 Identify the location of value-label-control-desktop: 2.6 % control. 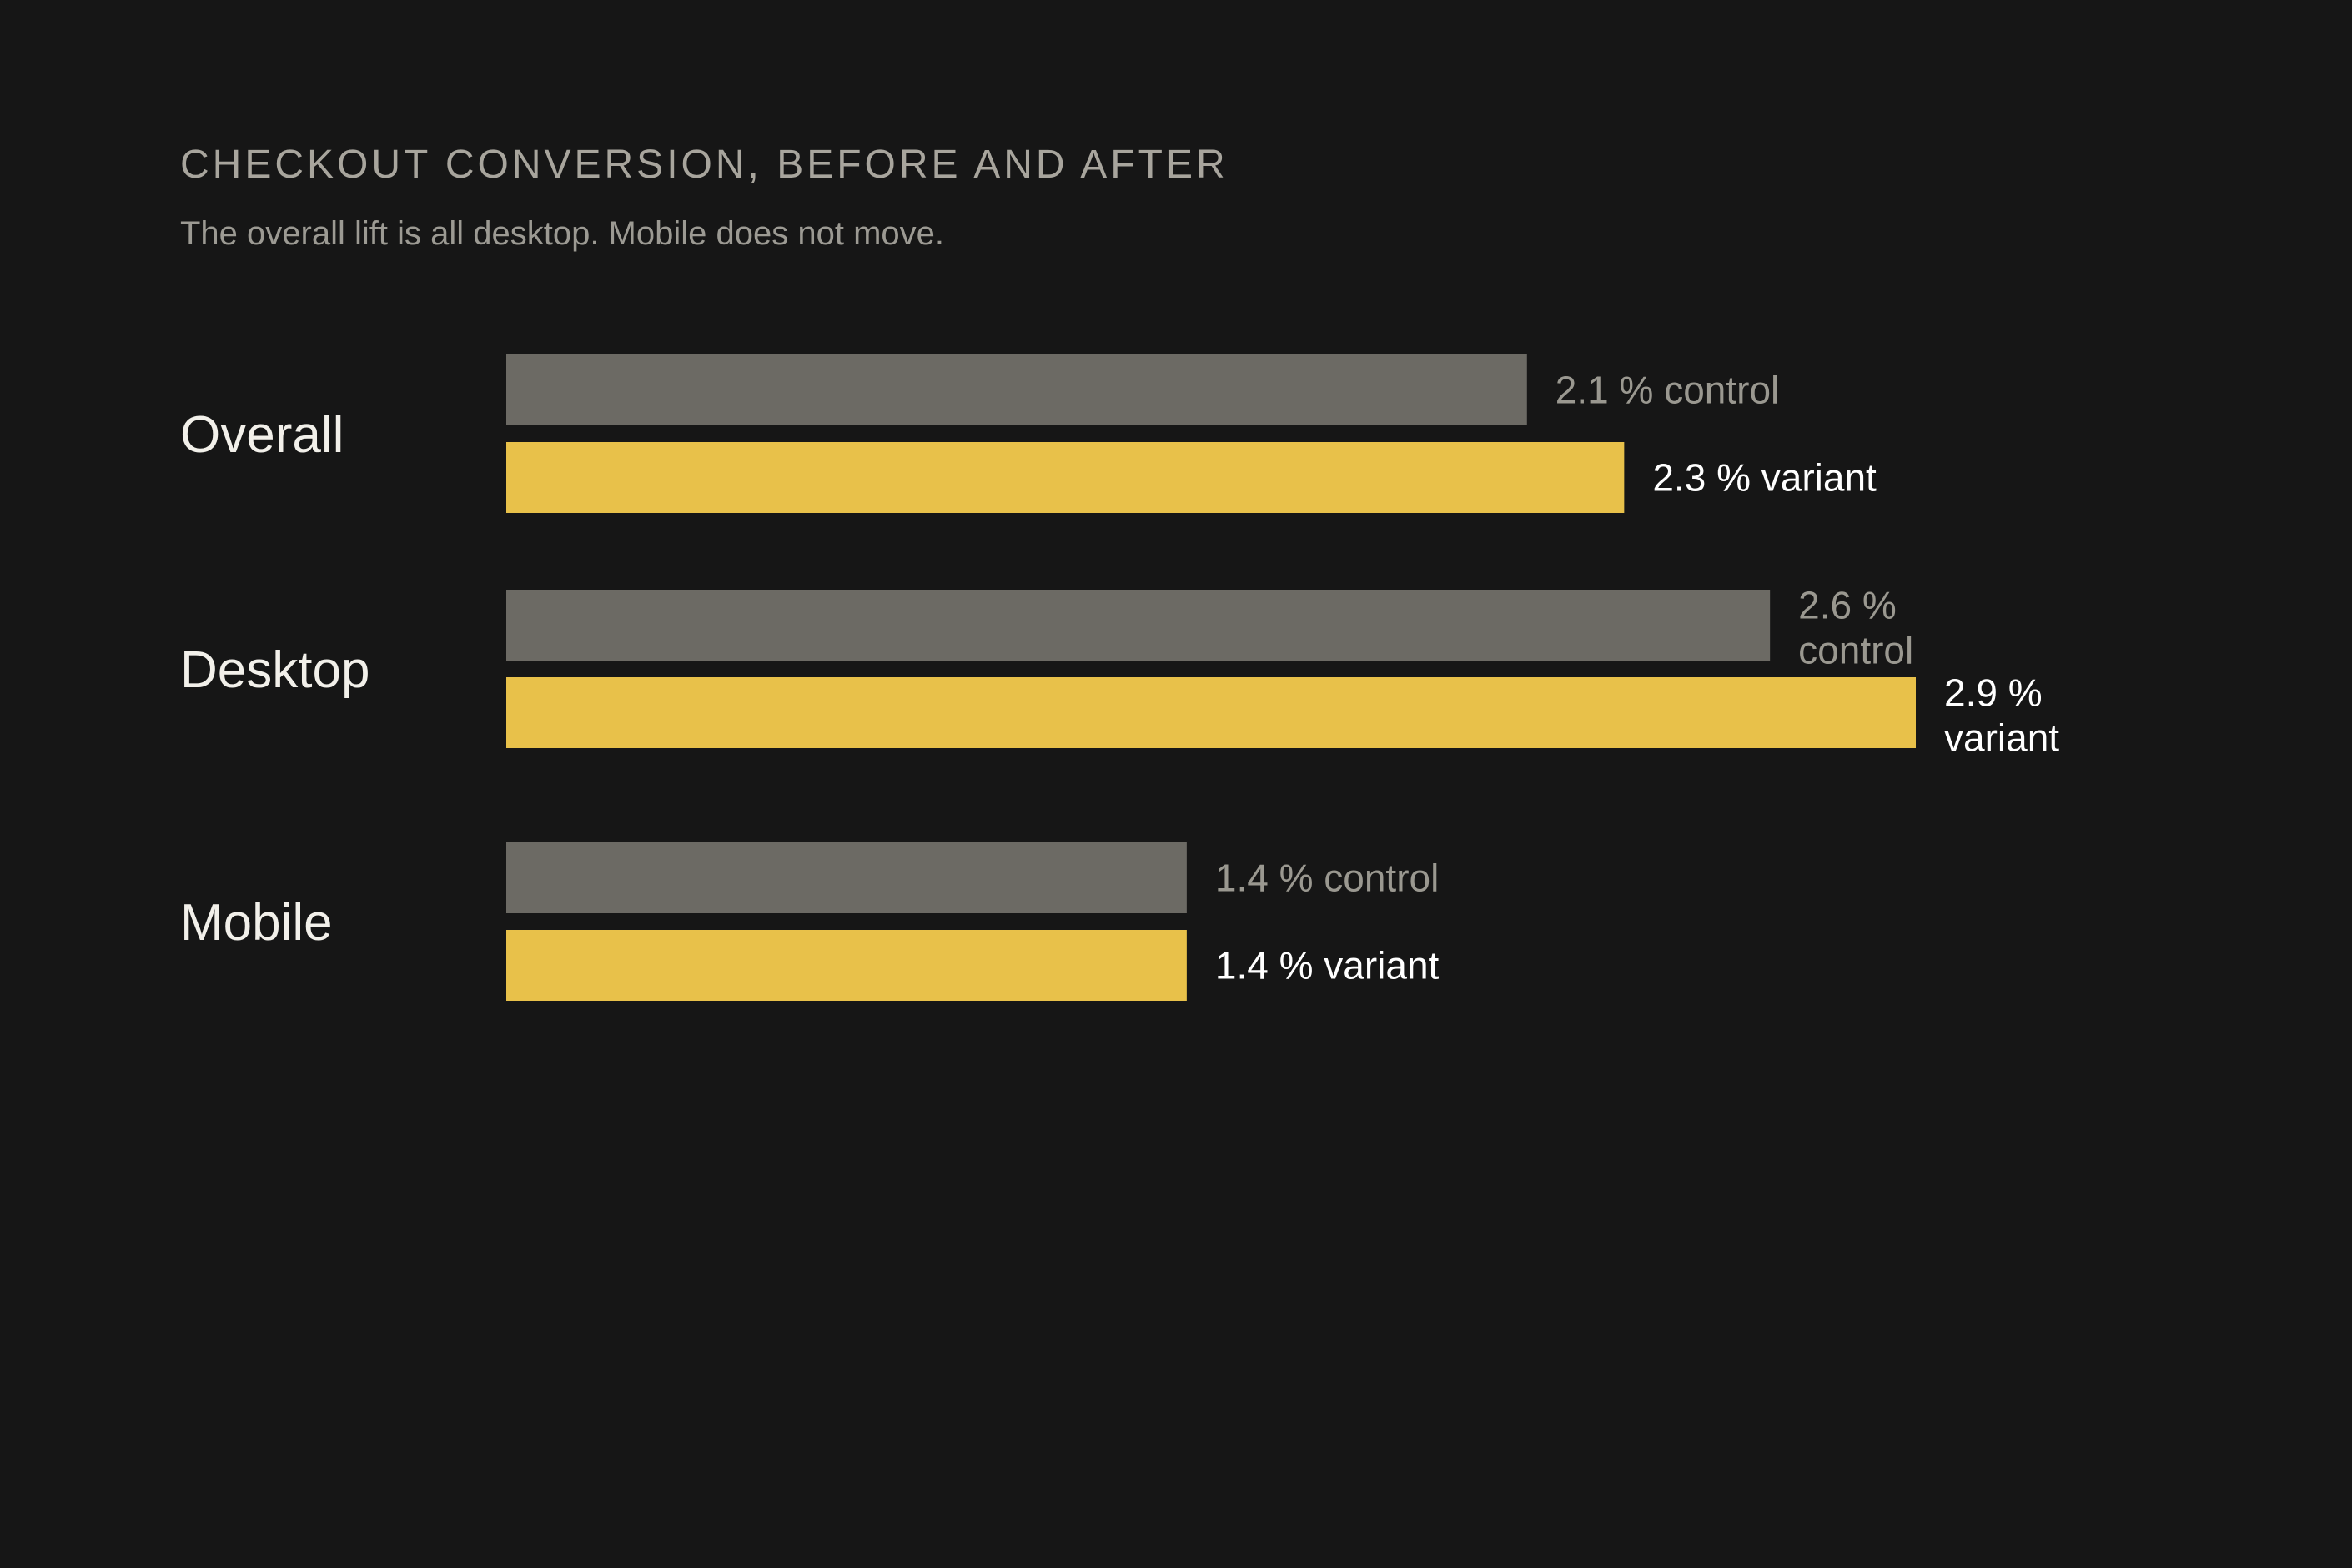
(1855, 628).